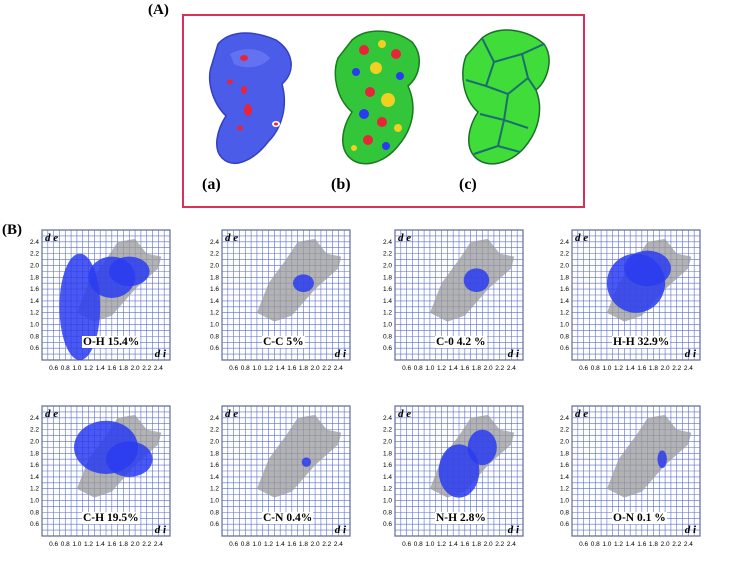  Describe the element at coordinates (288, 518) in the screenshot. I see `fingerprint-contact-label: C-N 0.4%` at that location.